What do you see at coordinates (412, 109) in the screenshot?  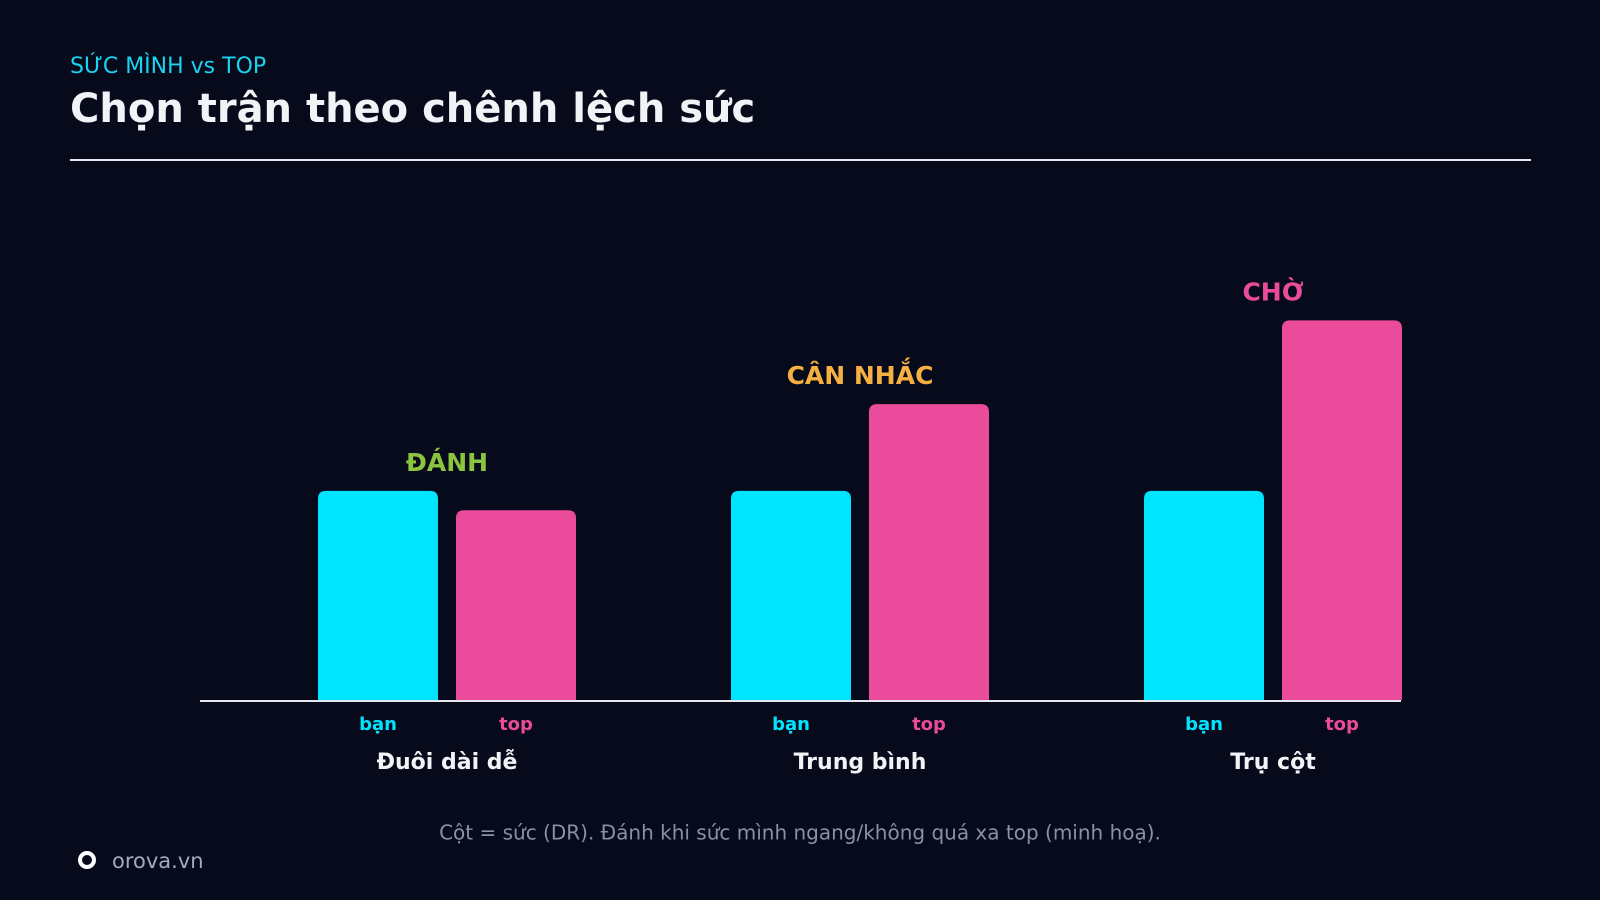 I see `chart-title: Chọn trận theo chênh lệch sức` at bounding box center [412, 109].